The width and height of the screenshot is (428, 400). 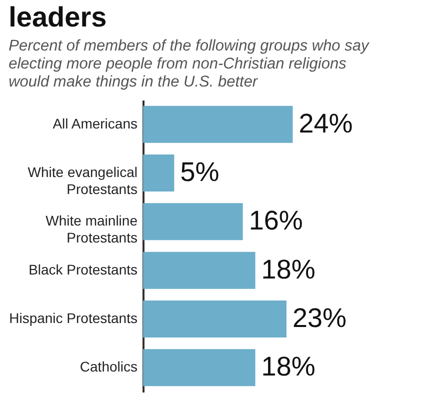 I want to click on data-label: 16%, so click(x=275, y=221).